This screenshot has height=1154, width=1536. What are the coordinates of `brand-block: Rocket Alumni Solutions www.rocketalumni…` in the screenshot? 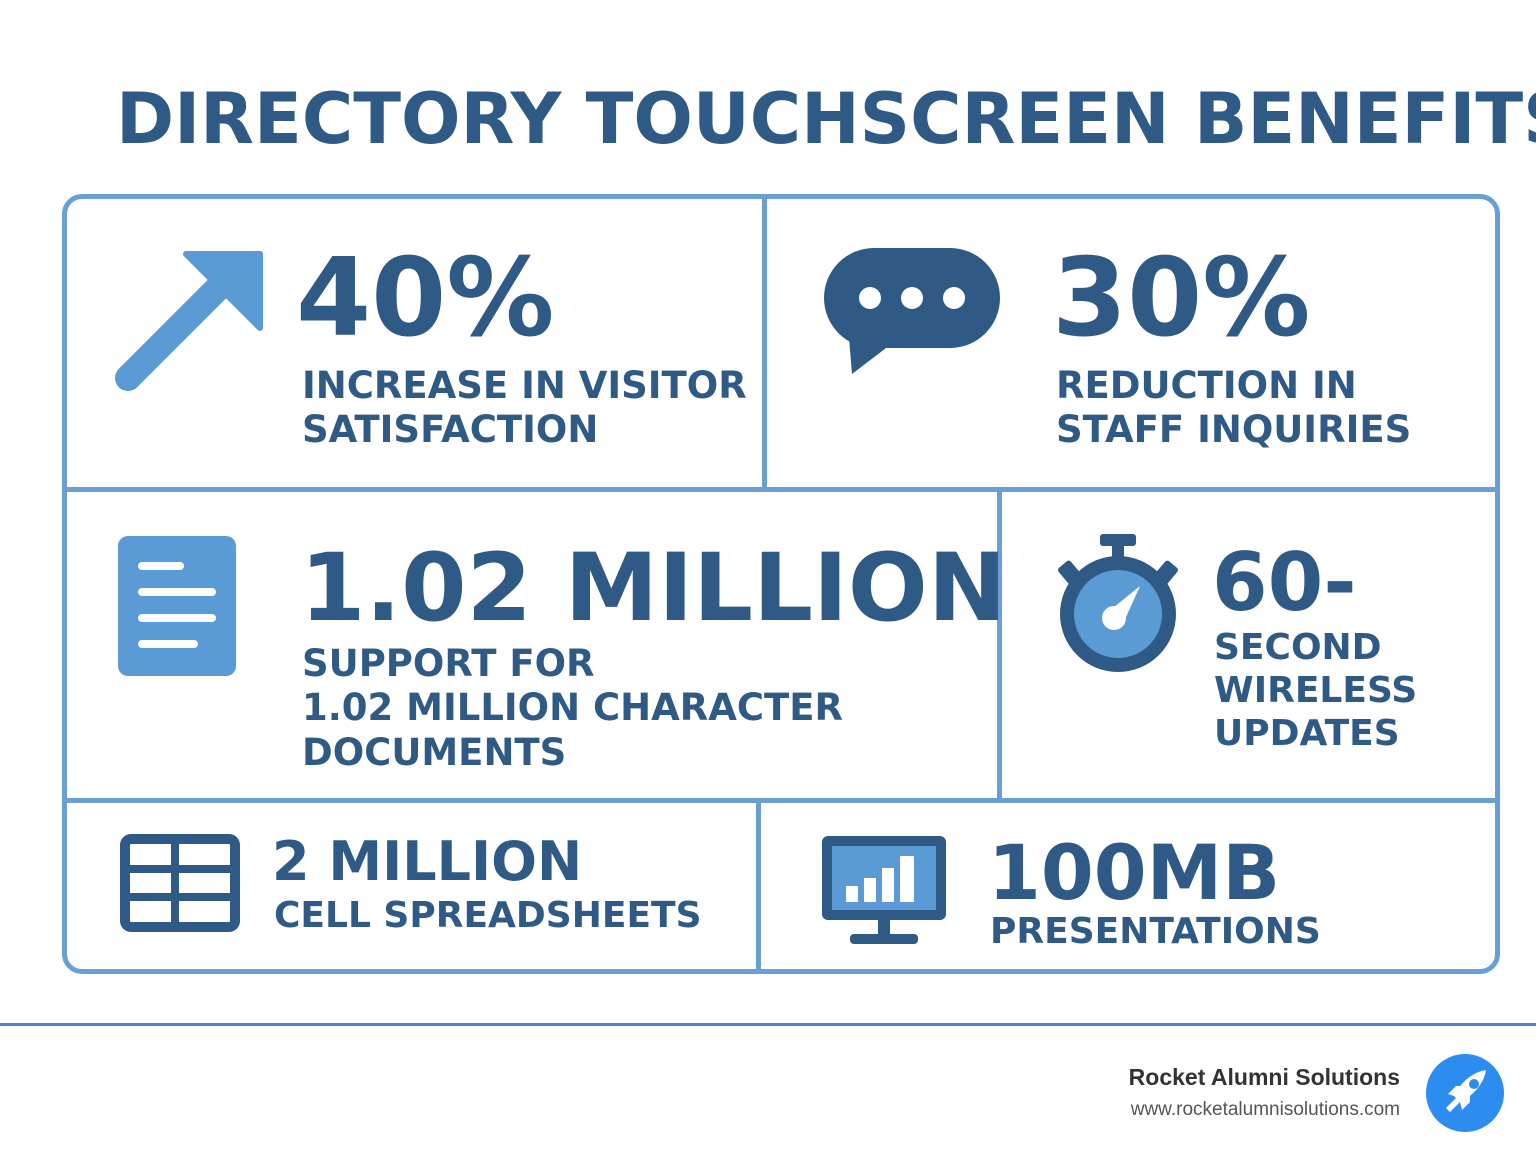 It's located at (1264, 1092).